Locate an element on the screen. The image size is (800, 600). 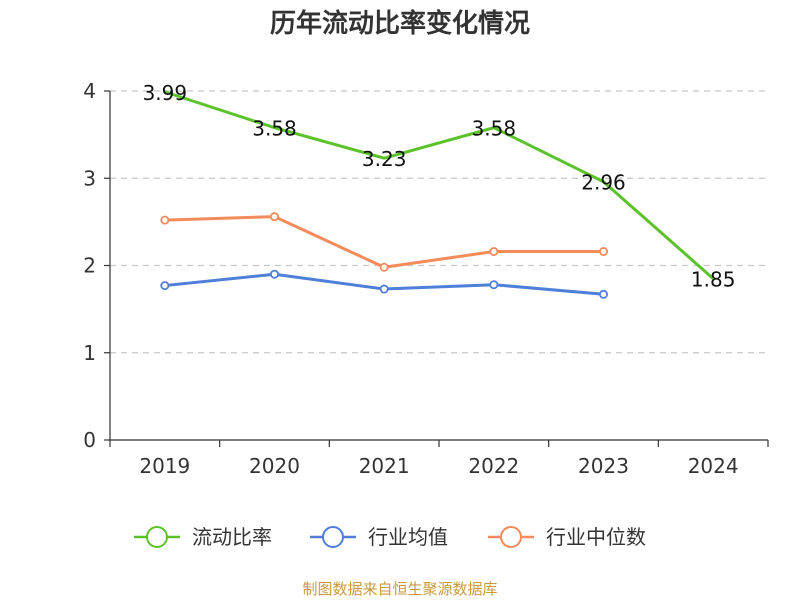
legend-item-0: 流动比率 is located at coordinates (203, 537).